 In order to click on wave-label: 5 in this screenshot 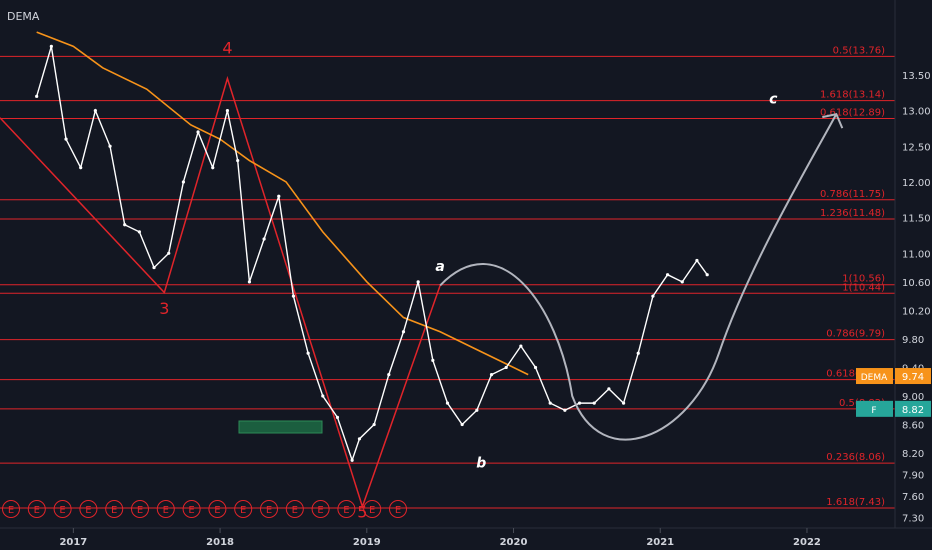, I will do `click(362, 511)`.